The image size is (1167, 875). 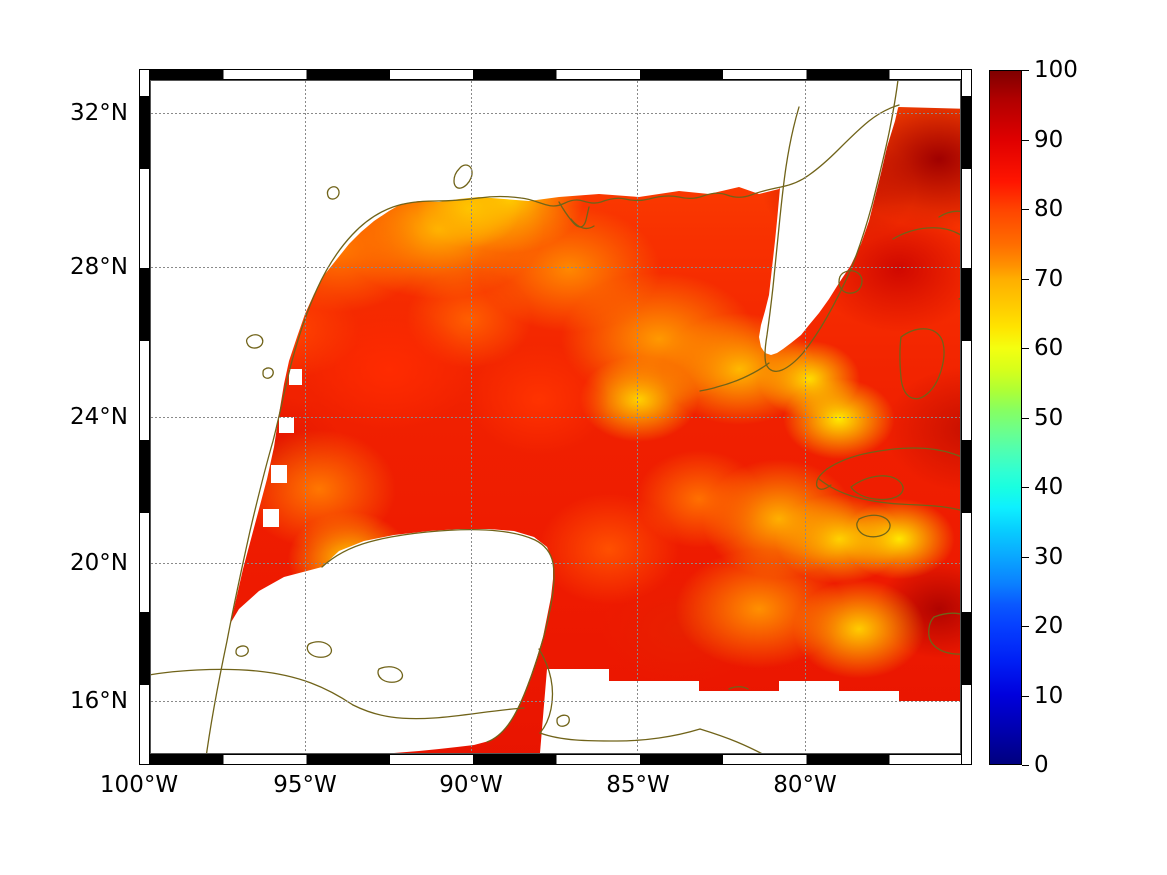 I want to click on coastline-campeche, so click(x=438, y=712).